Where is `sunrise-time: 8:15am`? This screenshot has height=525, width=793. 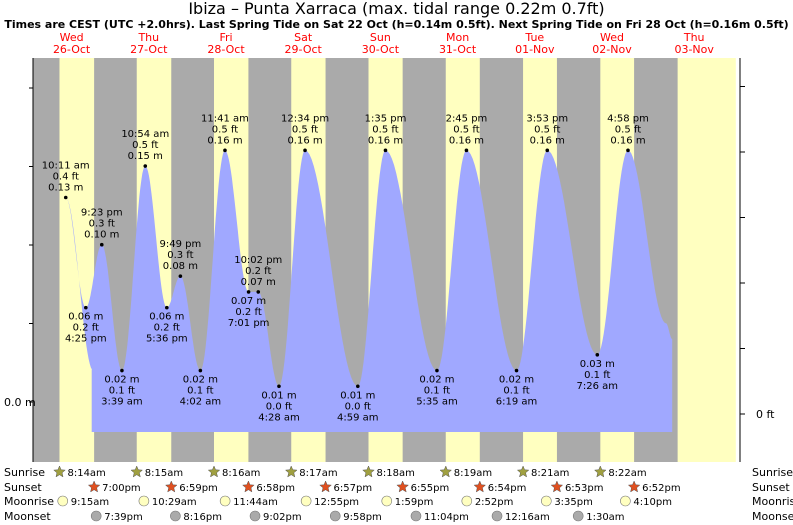 sunrise-time: 8:15am is located at coordinates (164, 473).